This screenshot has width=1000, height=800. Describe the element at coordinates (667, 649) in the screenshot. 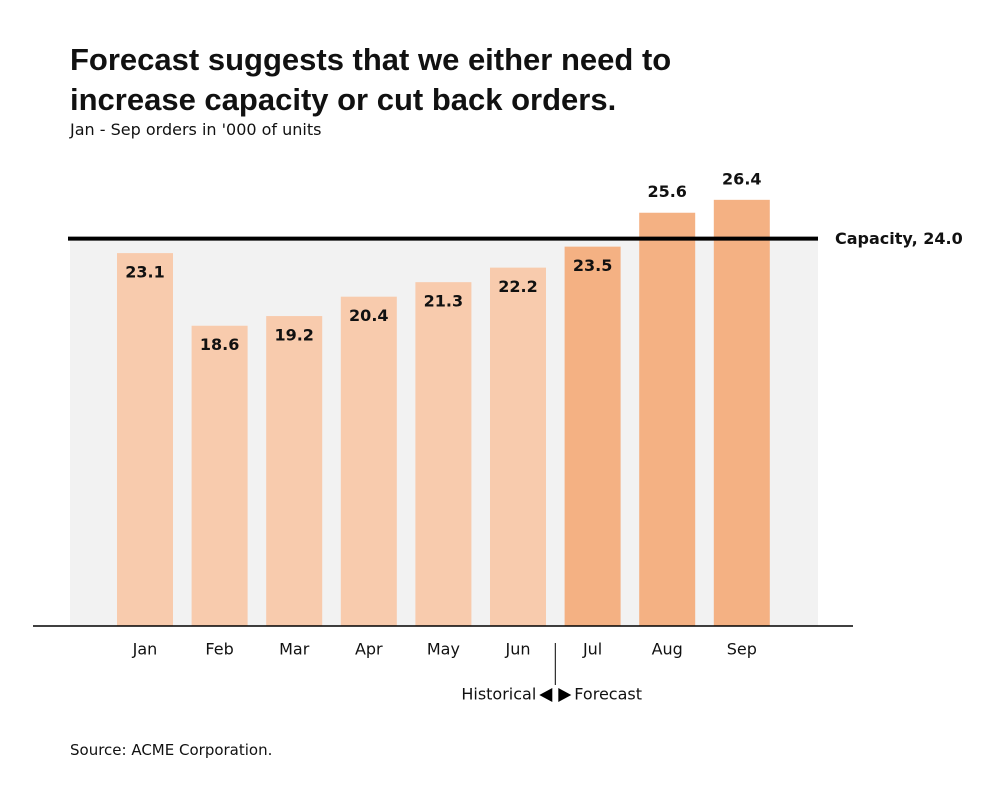

I see `x-tick-label: Aug` at that location.